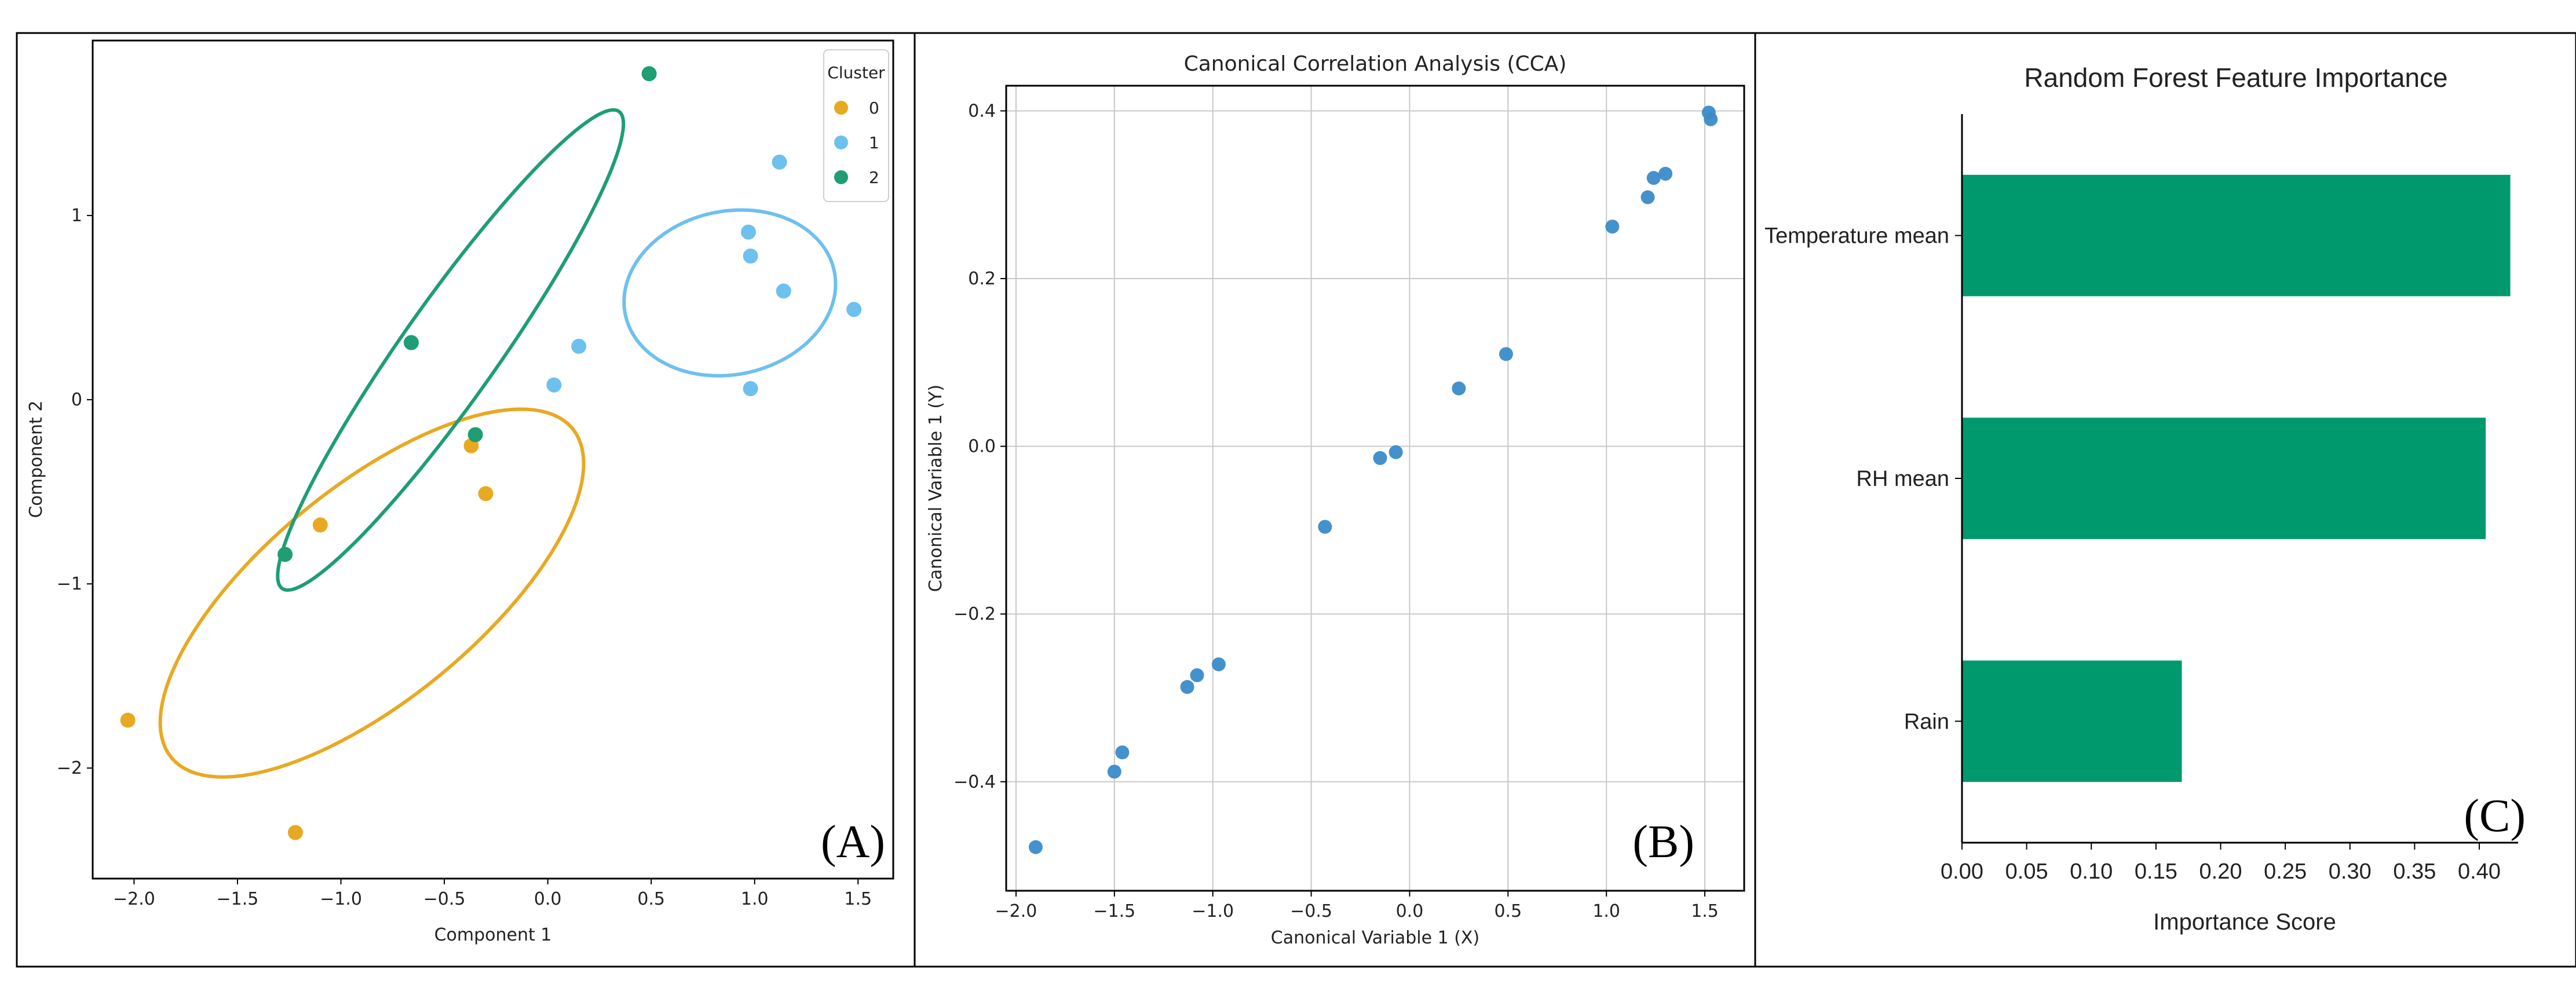 This screenshot has height=1006, width=2576. I want to click on y-tick-label: −2, so click(69, 768).